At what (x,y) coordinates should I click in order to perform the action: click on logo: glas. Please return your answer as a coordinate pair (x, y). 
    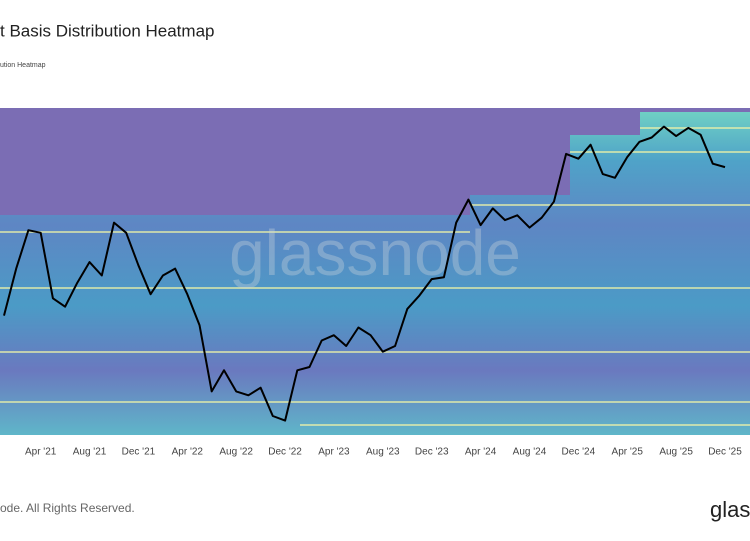
    Looking at the image, I should click on (730, 509).